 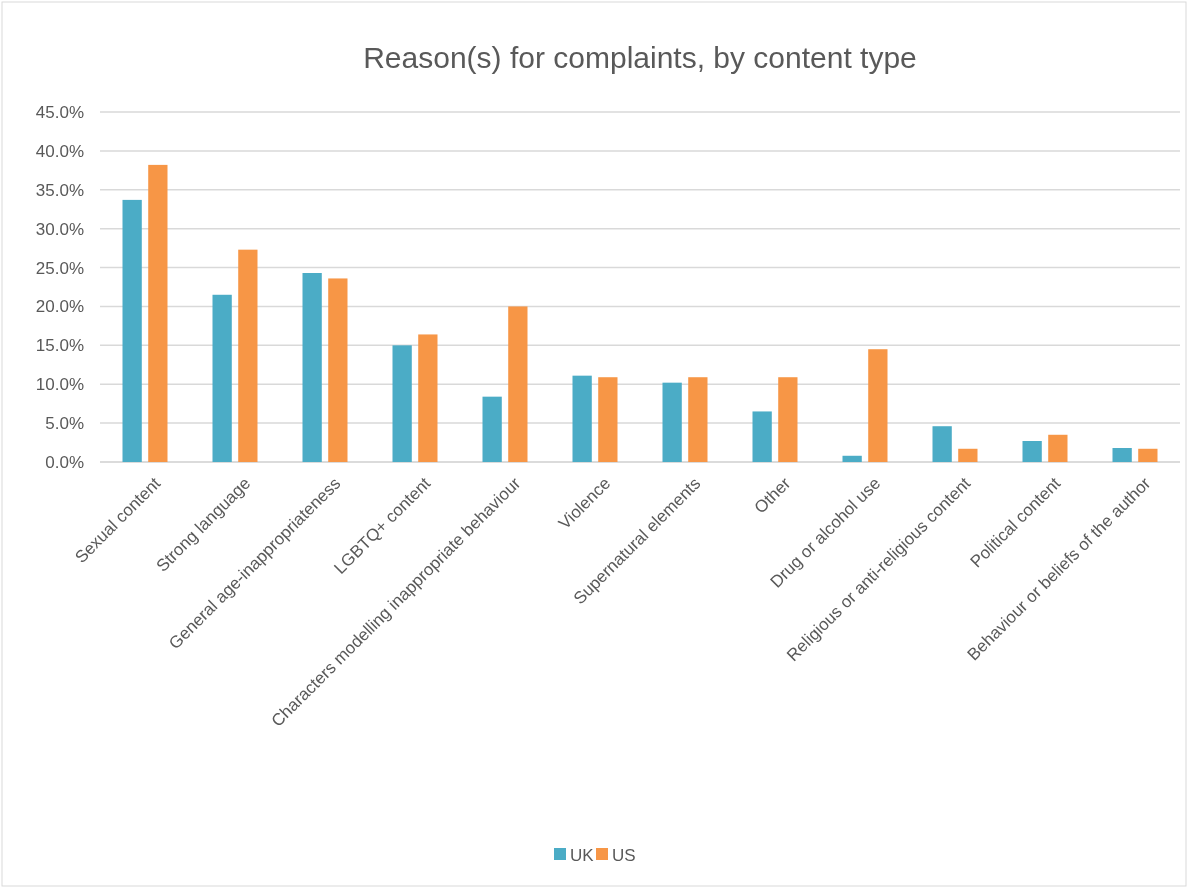 I want to click on y-tick-label: 5.0%, so click(x=64, y=424).